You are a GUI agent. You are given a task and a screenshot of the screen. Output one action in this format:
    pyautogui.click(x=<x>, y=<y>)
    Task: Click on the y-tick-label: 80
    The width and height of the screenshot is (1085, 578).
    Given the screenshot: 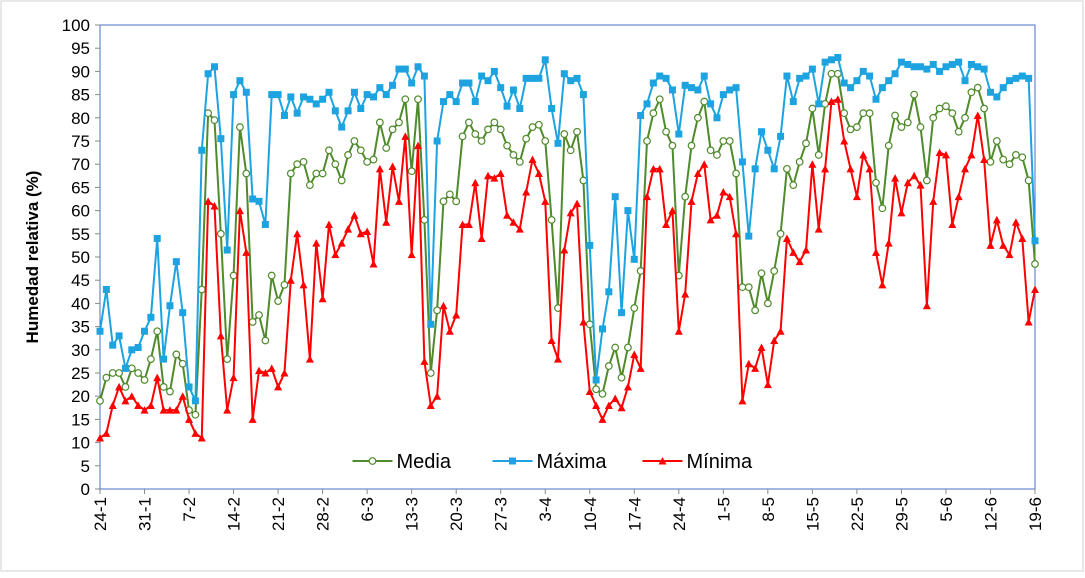 What is the action you would take?
    pyautogui.click(x=80, y=118)
    